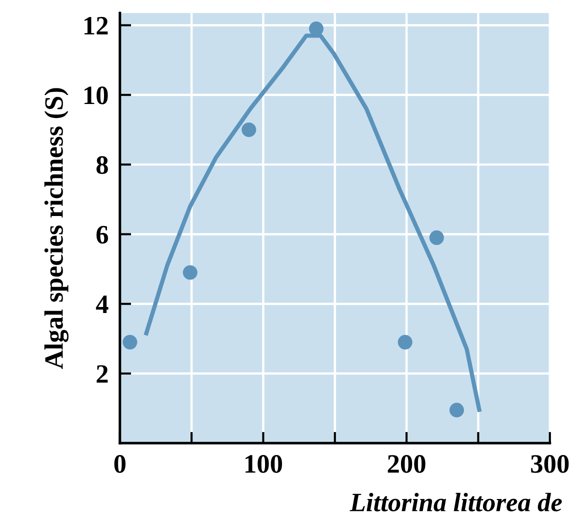 This screenshot has width=571, height=522. Describe the element at coordinates (96, 95) in the screenshot. I see `y-tick-label: 10` at that location.